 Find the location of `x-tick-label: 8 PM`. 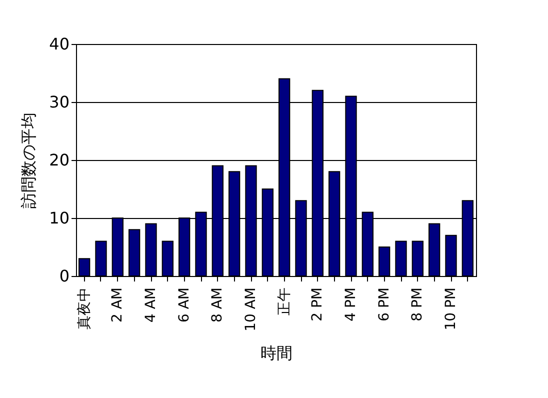

x-tick-label: 8 PM is located at coordinates (418, 305).